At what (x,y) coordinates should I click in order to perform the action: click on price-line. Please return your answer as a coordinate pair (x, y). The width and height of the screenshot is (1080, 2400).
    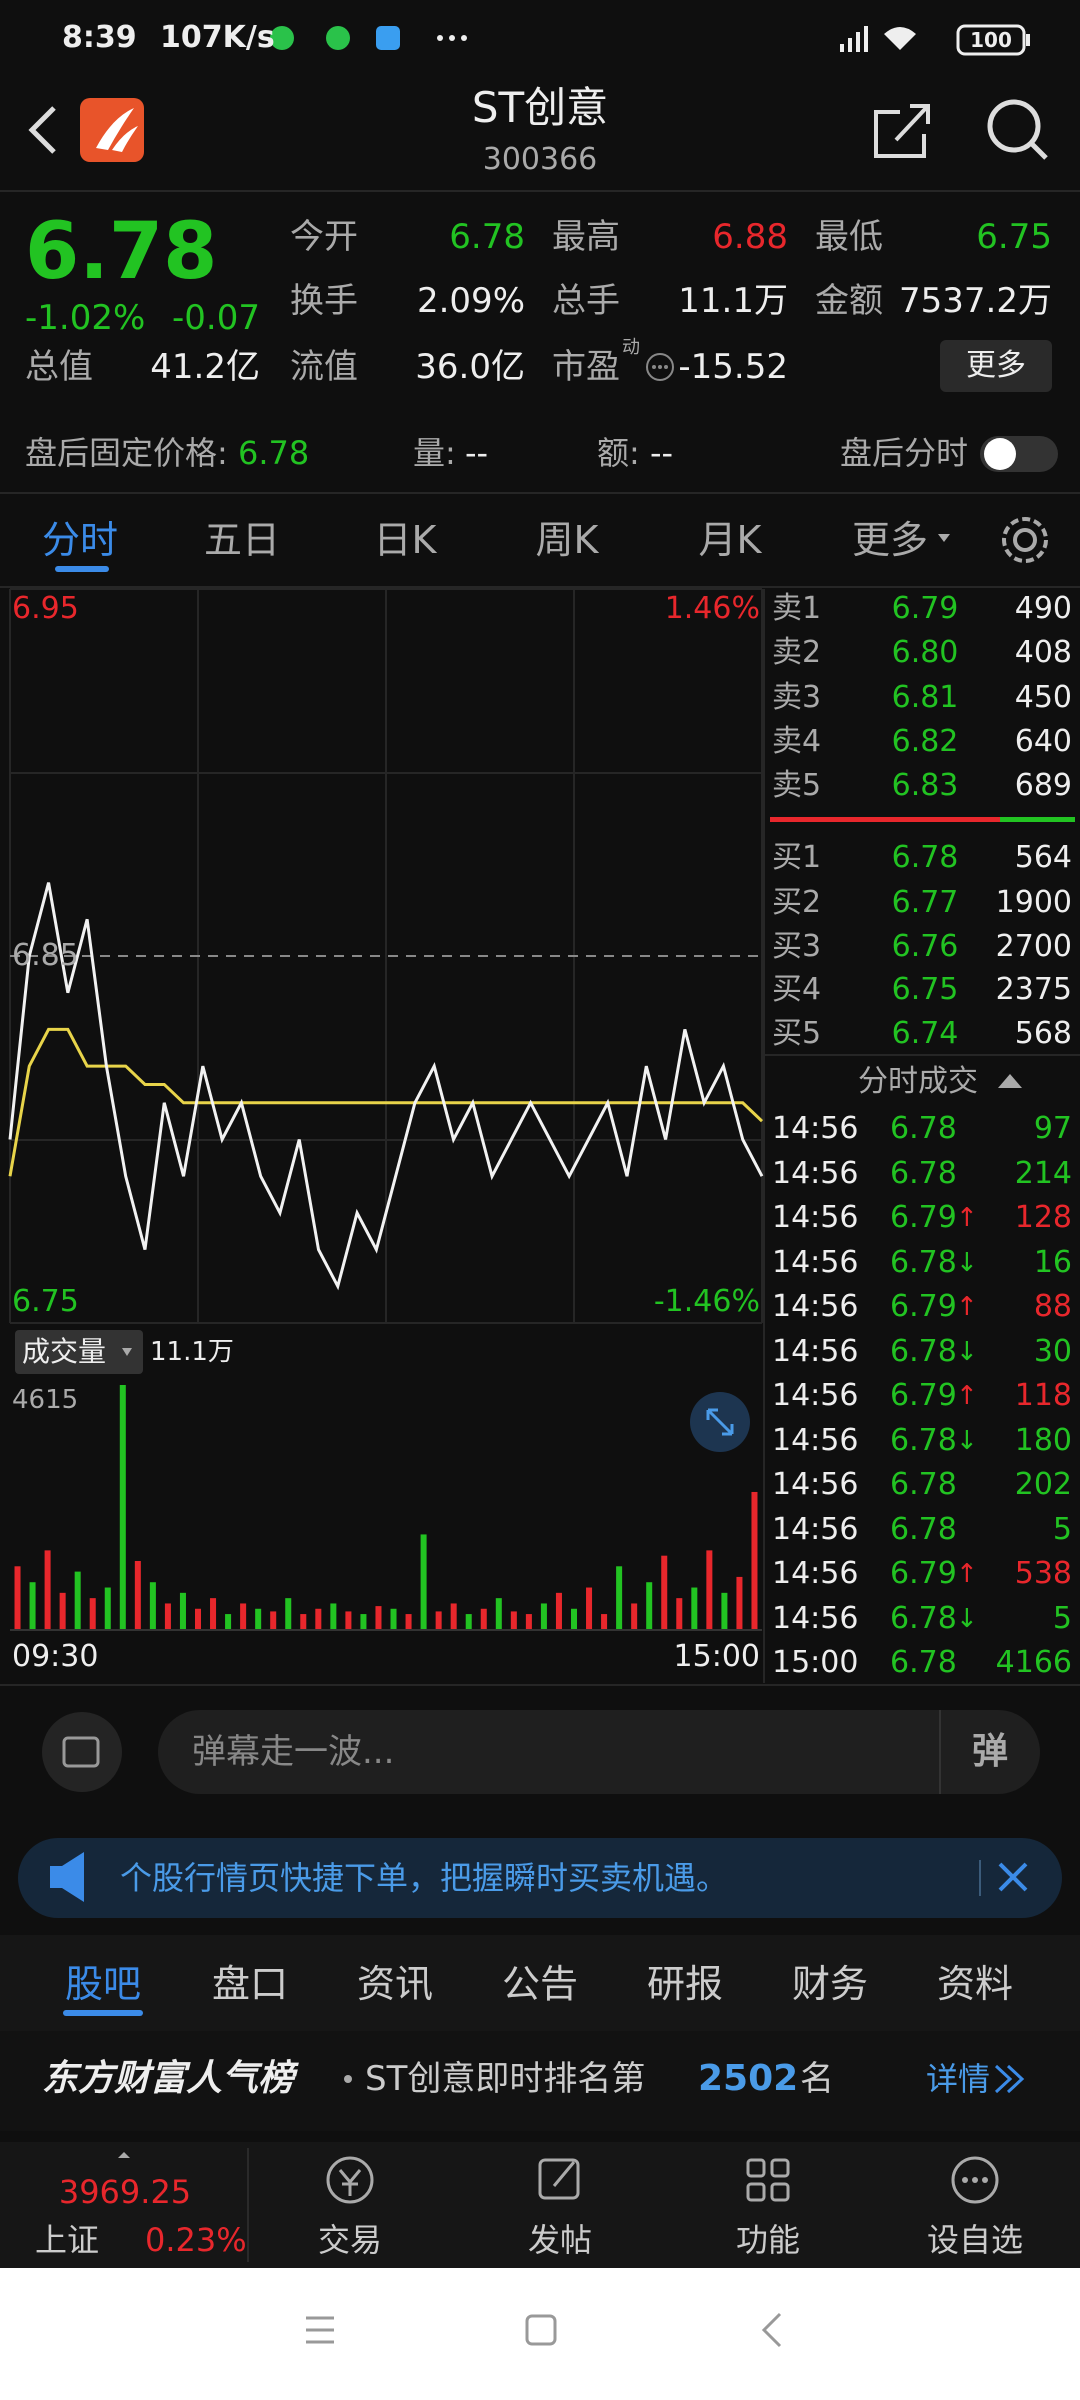
    Looking at the image, I should click on (386, 1086).